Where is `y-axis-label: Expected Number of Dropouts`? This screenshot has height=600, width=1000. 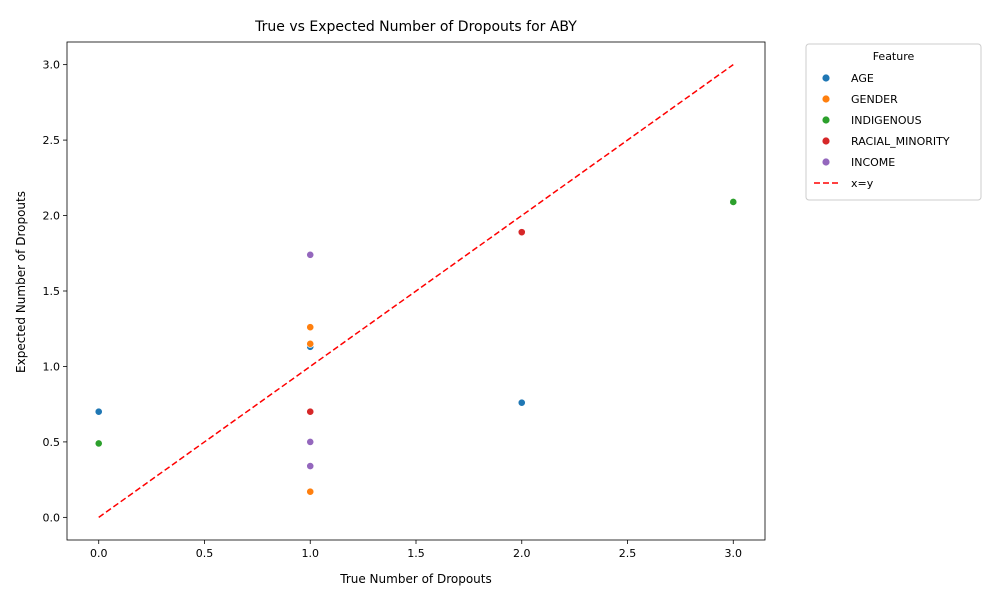 y-axis-label: Expected Number of Dropouts is located at coordinates (21, 282).